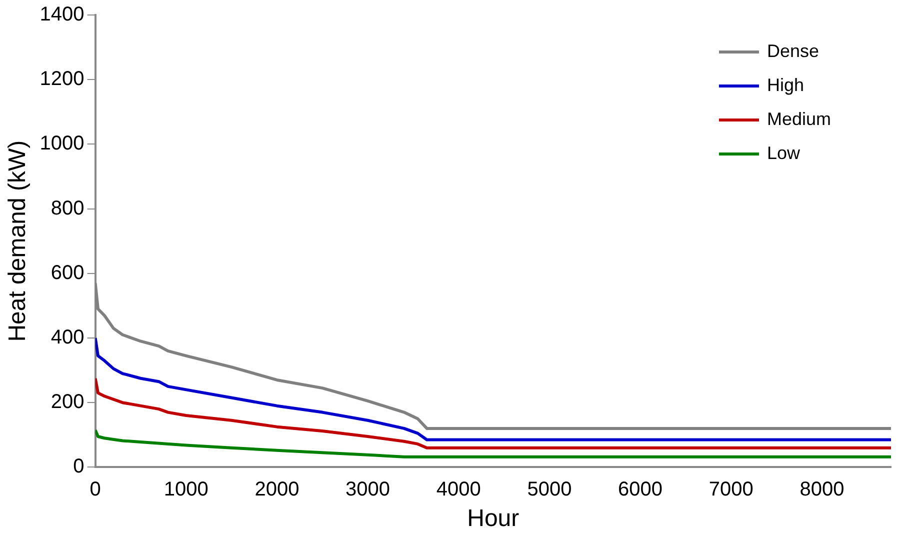 The image size is (899, 534). Describe the element at coordinates (493, 518) in the screenshot. I see `x-axis-title: Hour` at that location.